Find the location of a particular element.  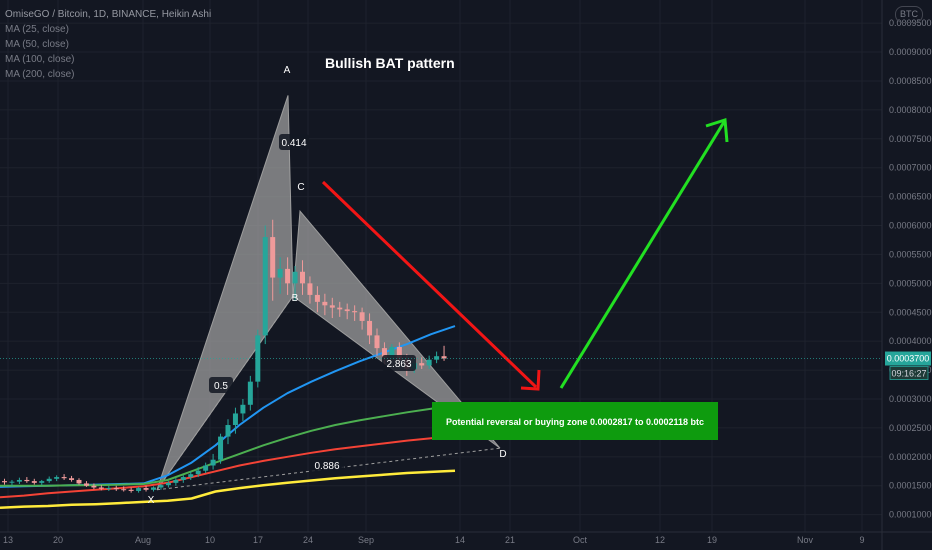

y-tick-label: 0.0008500 is located at coordinates (910, 81).